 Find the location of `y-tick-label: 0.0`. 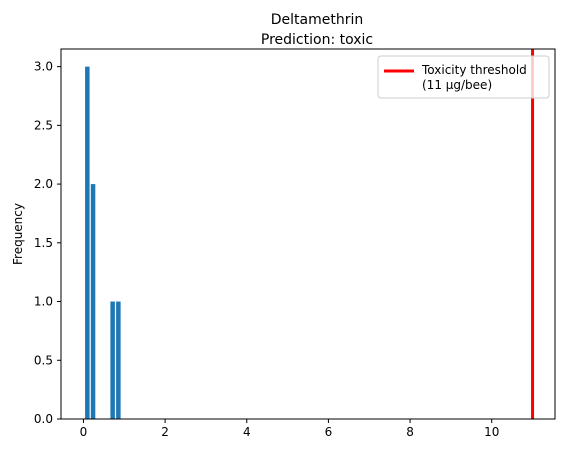

y-tick-label: 0.0 is located at coordinates (43, 419).